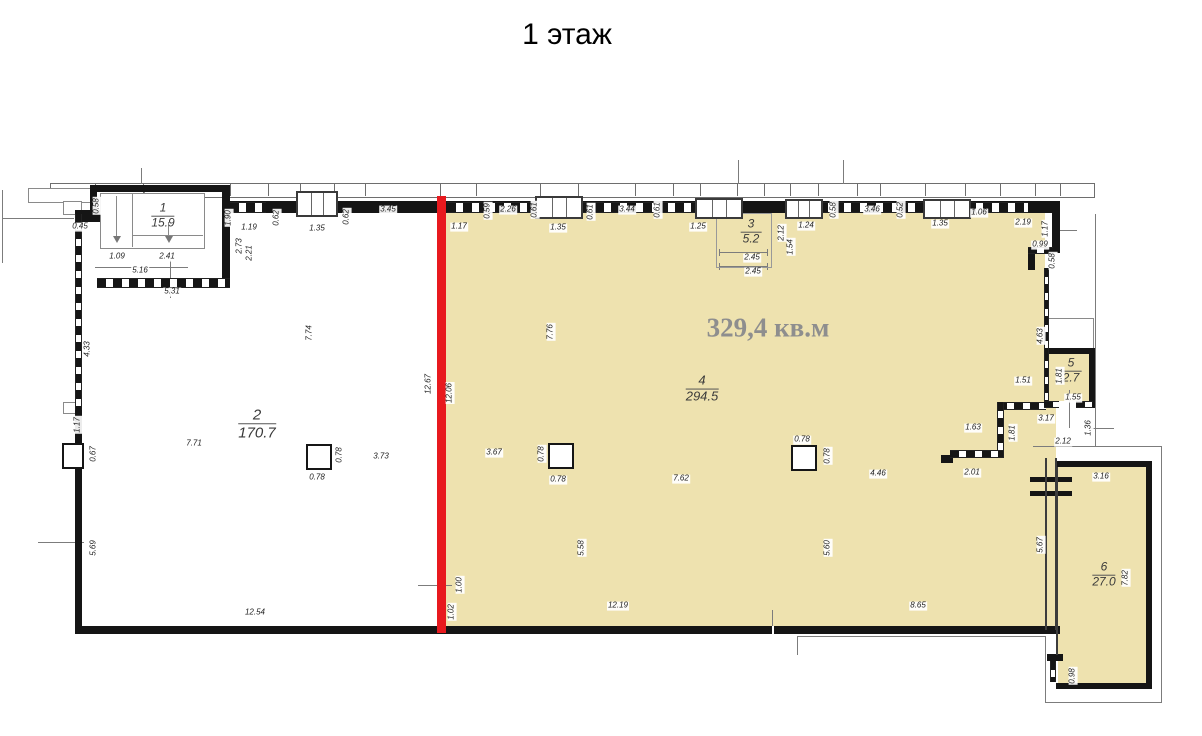  I want to click on column, so click(561, 456).